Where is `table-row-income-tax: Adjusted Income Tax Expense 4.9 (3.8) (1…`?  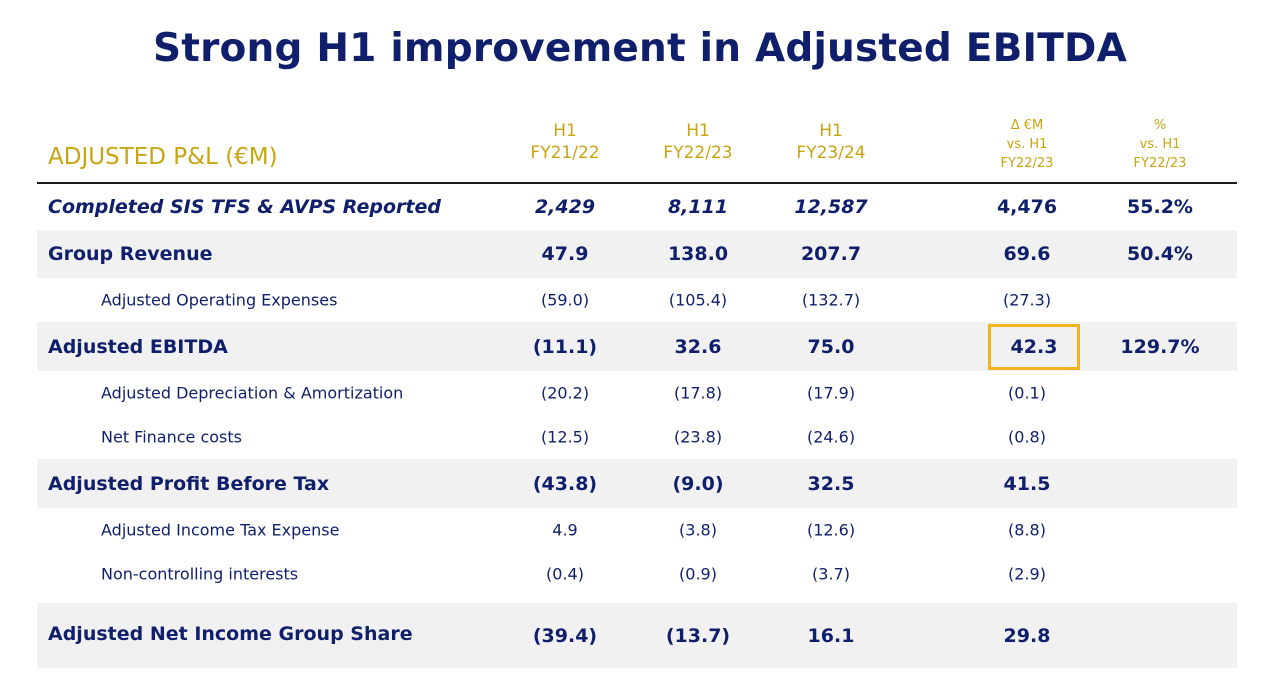
table-row-income-tax: Adjusted Income Tax Expense 4.9 (3.8) (1… is located at coordinates (637, 530).